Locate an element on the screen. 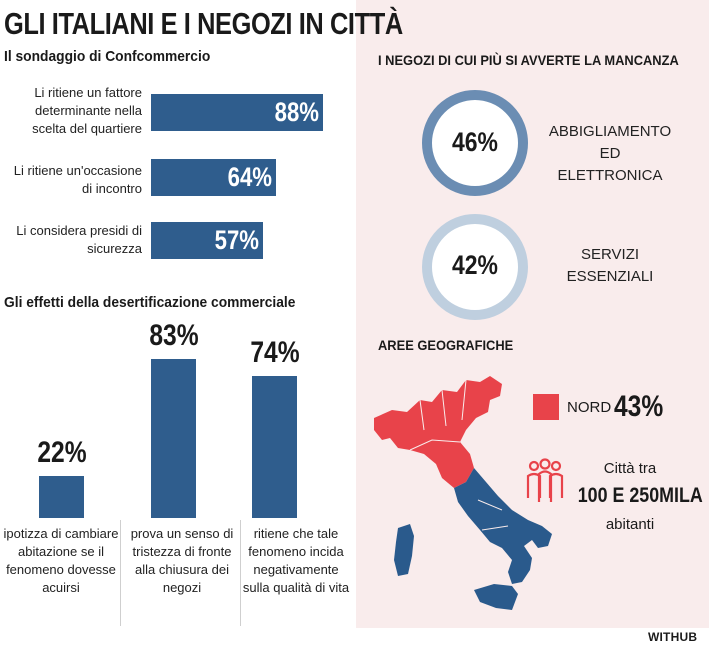 This screenshot has width=709, height=645. geo-heading: AREE GEOGRAFICHE is located at coordinates (446, 345).